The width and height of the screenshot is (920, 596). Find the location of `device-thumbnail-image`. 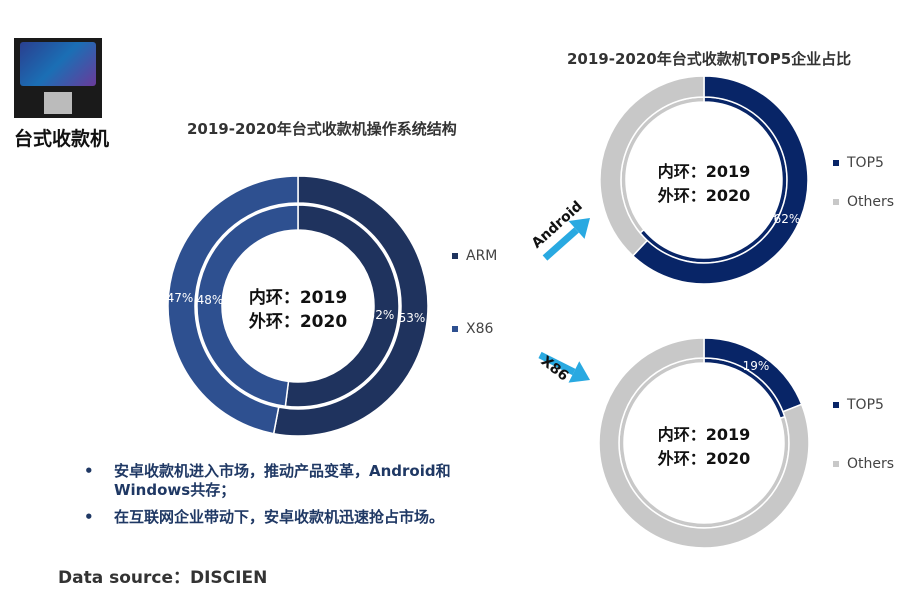

device-thumbnail-image is located at coordinates (58, 78).